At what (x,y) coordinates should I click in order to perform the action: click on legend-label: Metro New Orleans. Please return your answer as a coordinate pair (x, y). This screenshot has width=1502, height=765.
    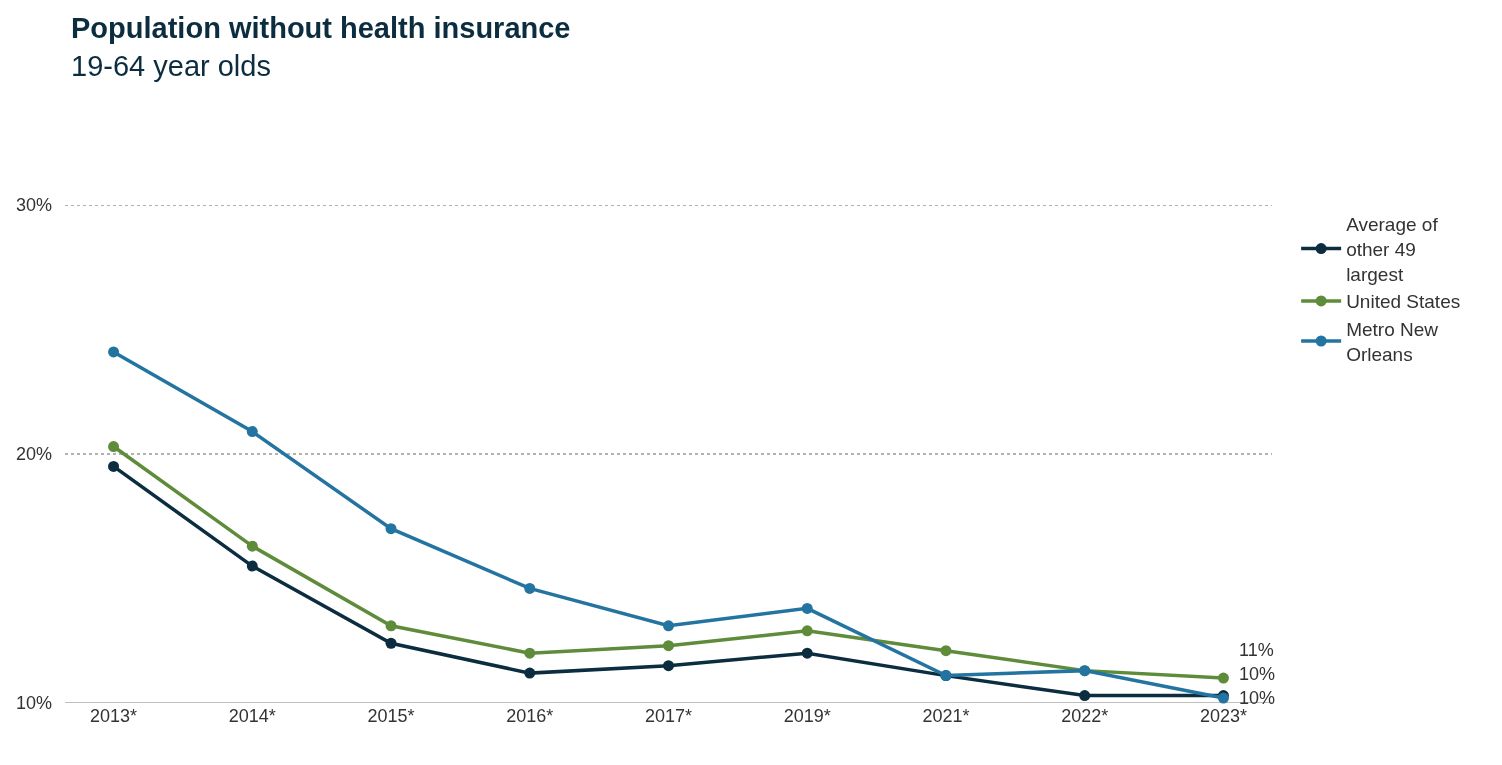
    Looking at the image, I should click on (1392, 342).